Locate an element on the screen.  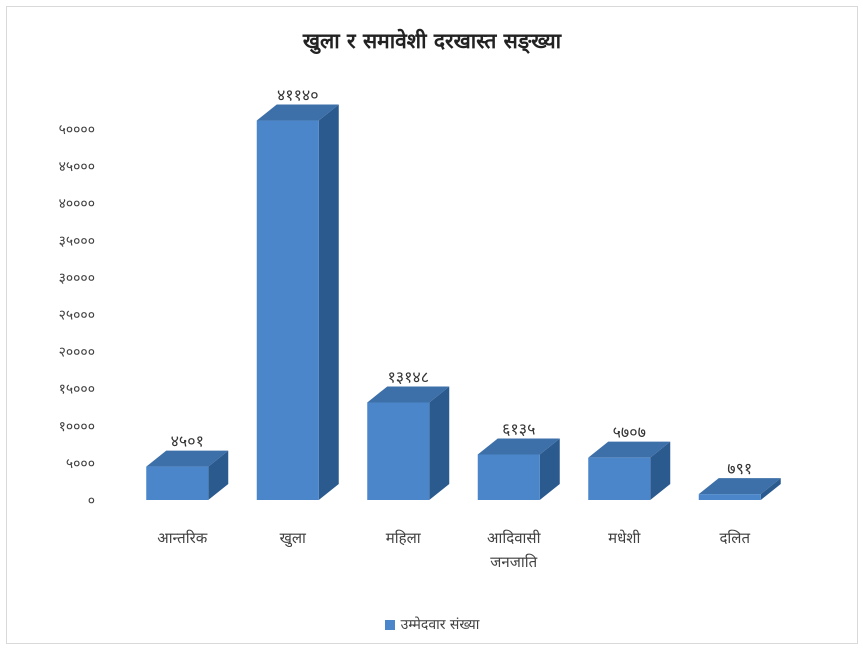
category-label: जनजाति is located at coordinates (513, 562).